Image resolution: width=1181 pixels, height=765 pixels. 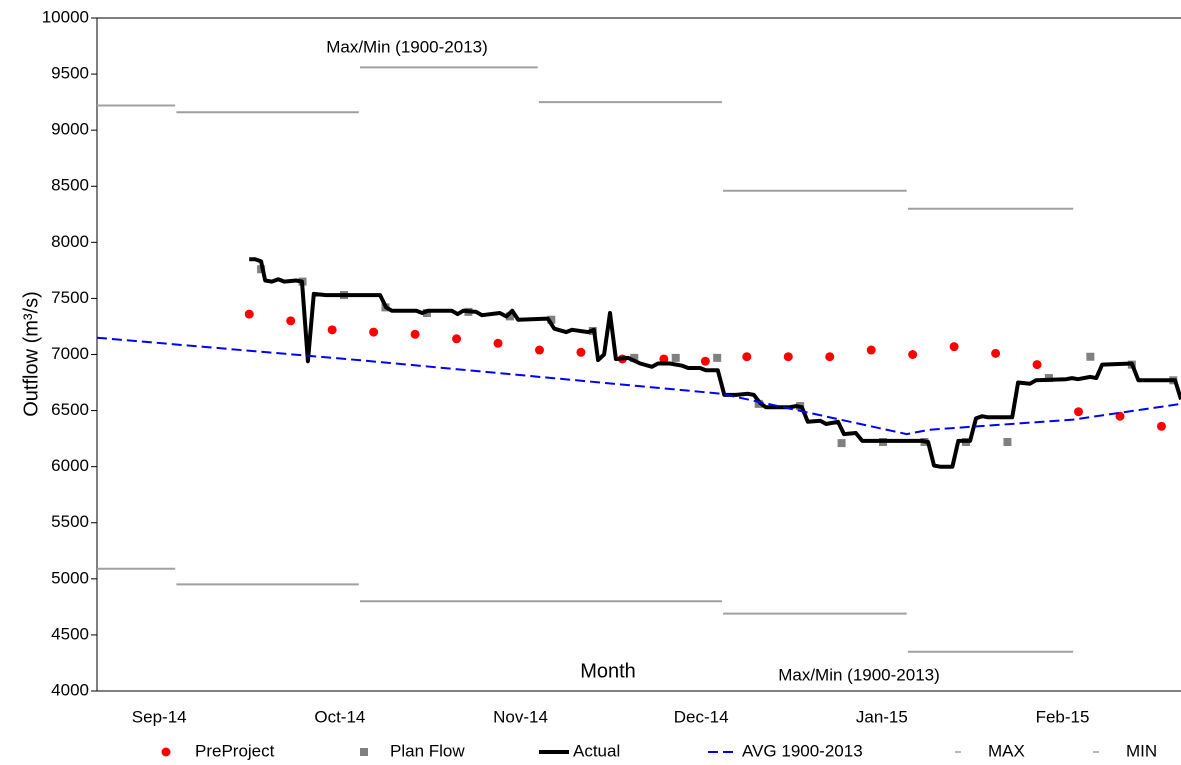 What do you see at coordinates (1063, 716) in the screenshot?
I see `x-tick-label: Feb-15` at bounding box center [1063, 716].